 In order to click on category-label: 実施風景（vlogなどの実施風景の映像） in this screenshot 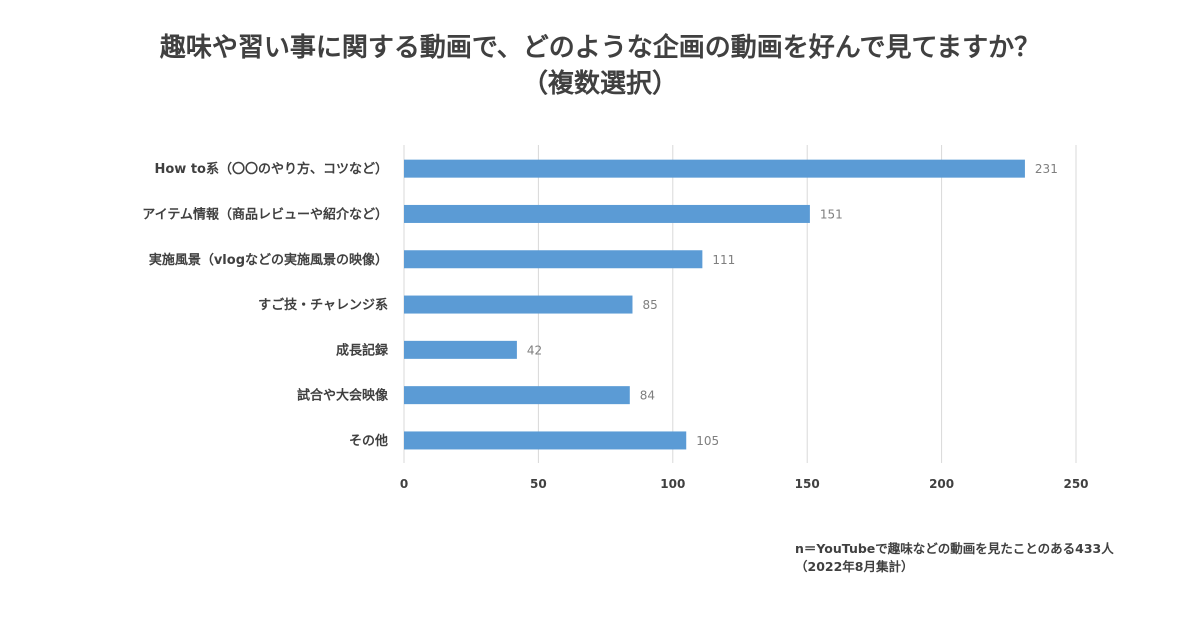, I will do `click(268, 260)`.